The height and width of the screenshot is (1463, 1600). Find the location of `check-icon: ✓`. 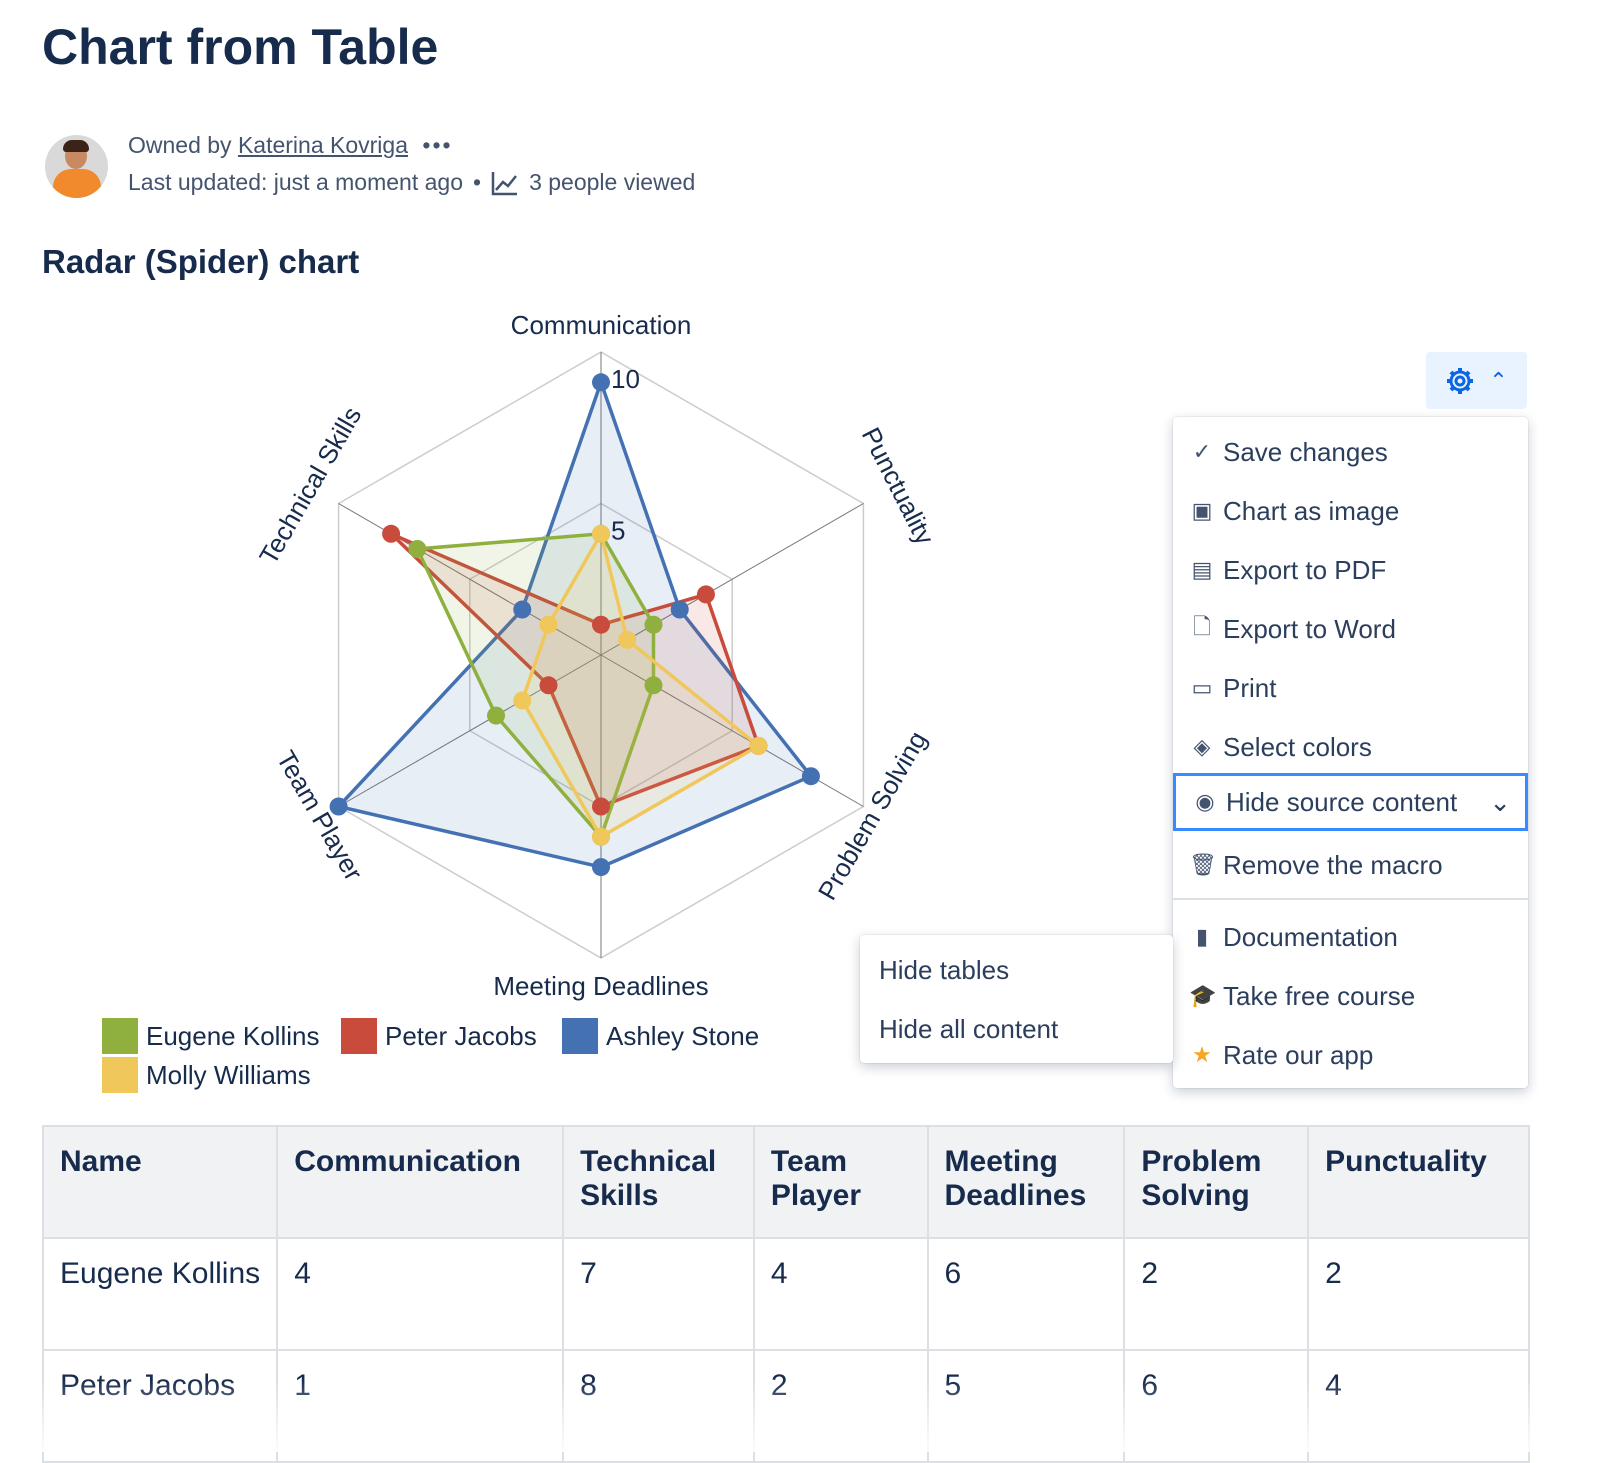

check-icon: ✓ is located at coordinates (1202, 451).